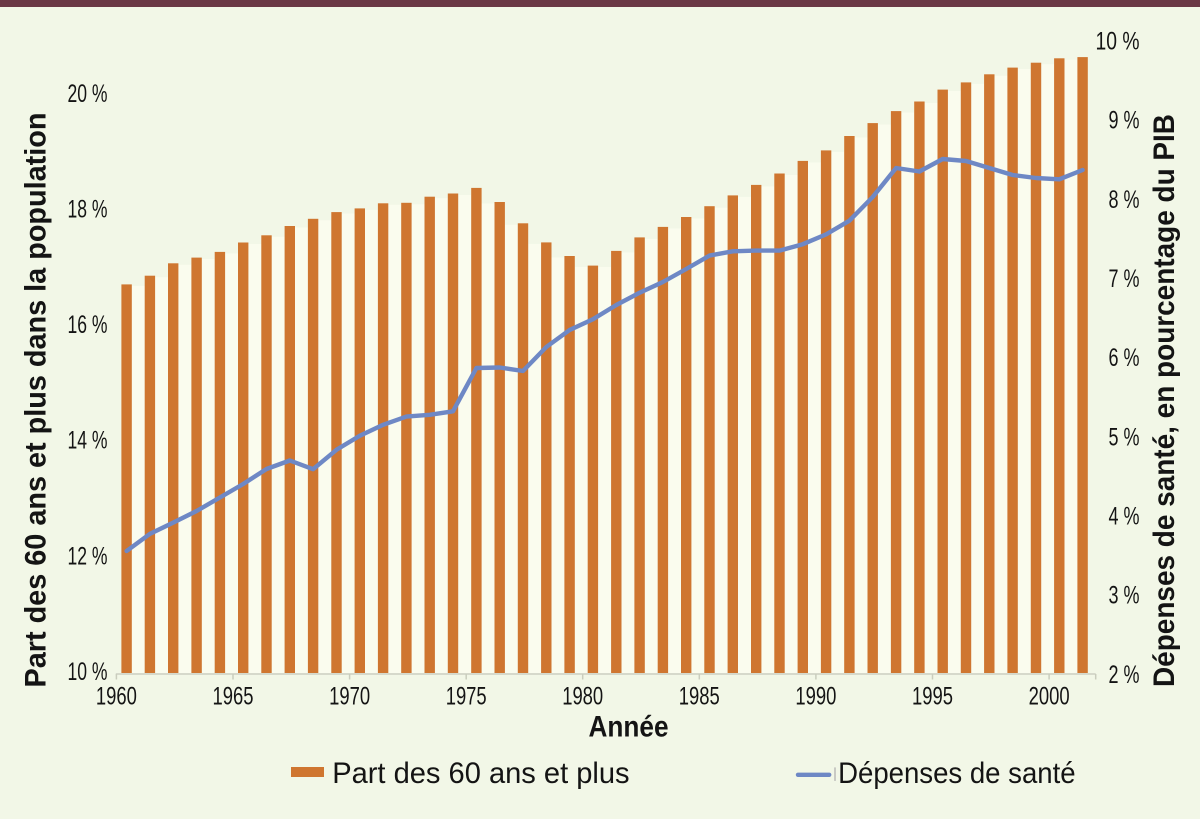  What do you see at coordinates (349, 697) in the screenshot?
I see `svg-text: 1970` at bounding box center [349, 697].